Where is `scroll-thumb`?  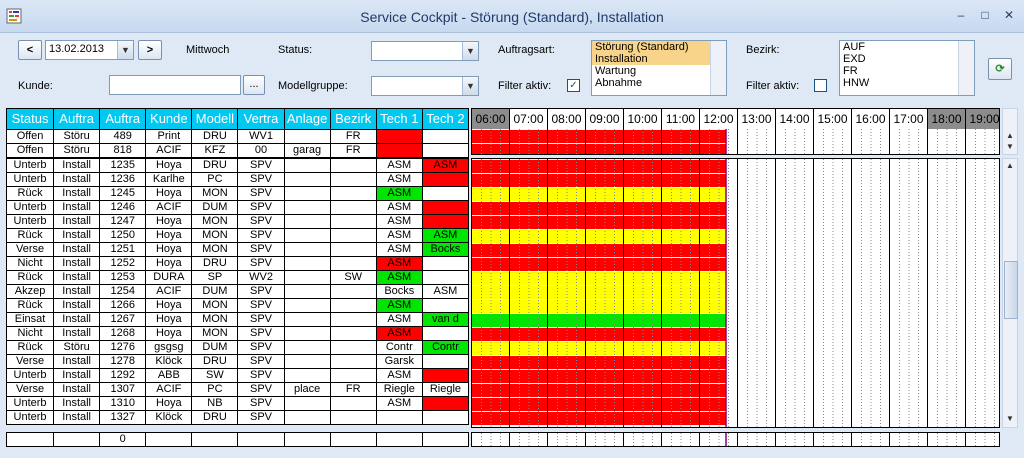 scroll-thumb is located at coordinates (1011, 290).